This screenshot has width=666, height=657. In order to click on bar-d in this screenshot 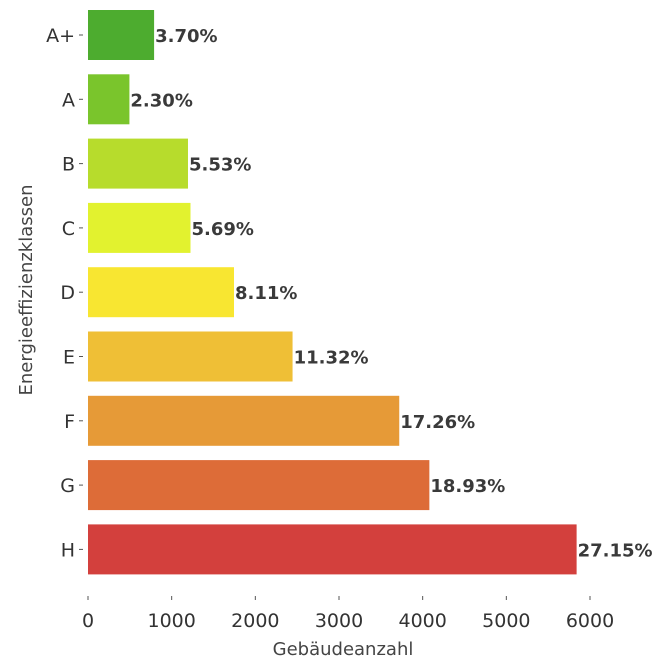, I will do `click(161, 292)`.